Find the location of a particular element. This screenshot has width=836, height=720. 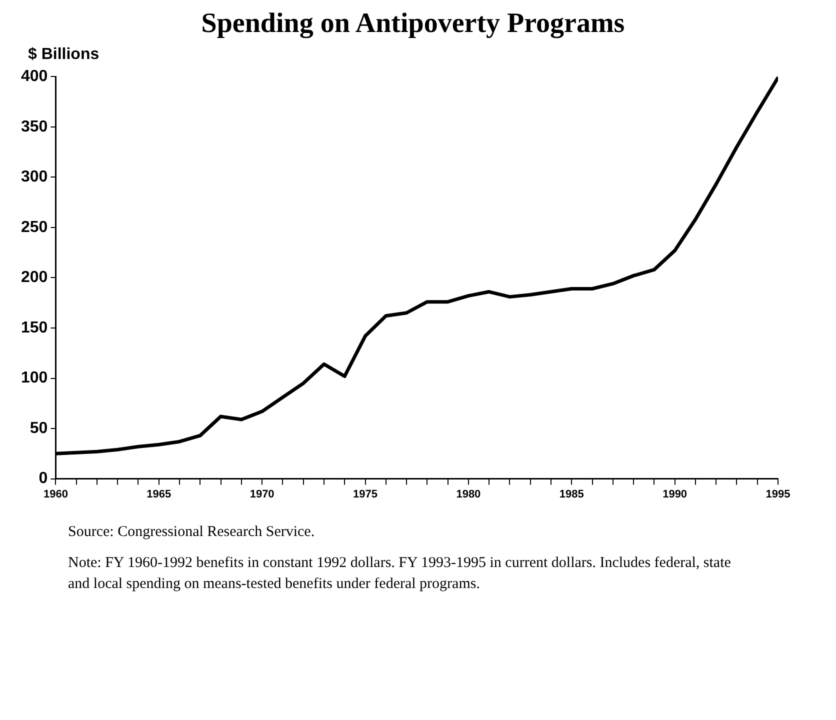

x-tick-label: 1975 is located at coordinates (365, 494).